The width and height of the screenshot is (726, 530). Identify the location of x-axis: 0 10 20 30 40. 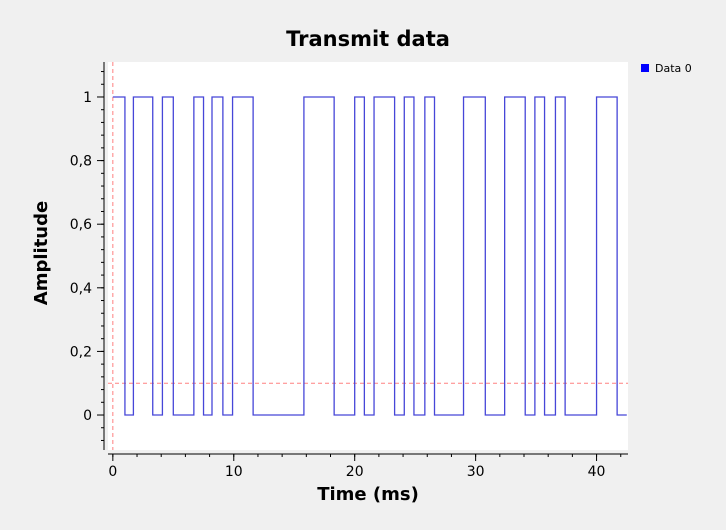
(368, 466).